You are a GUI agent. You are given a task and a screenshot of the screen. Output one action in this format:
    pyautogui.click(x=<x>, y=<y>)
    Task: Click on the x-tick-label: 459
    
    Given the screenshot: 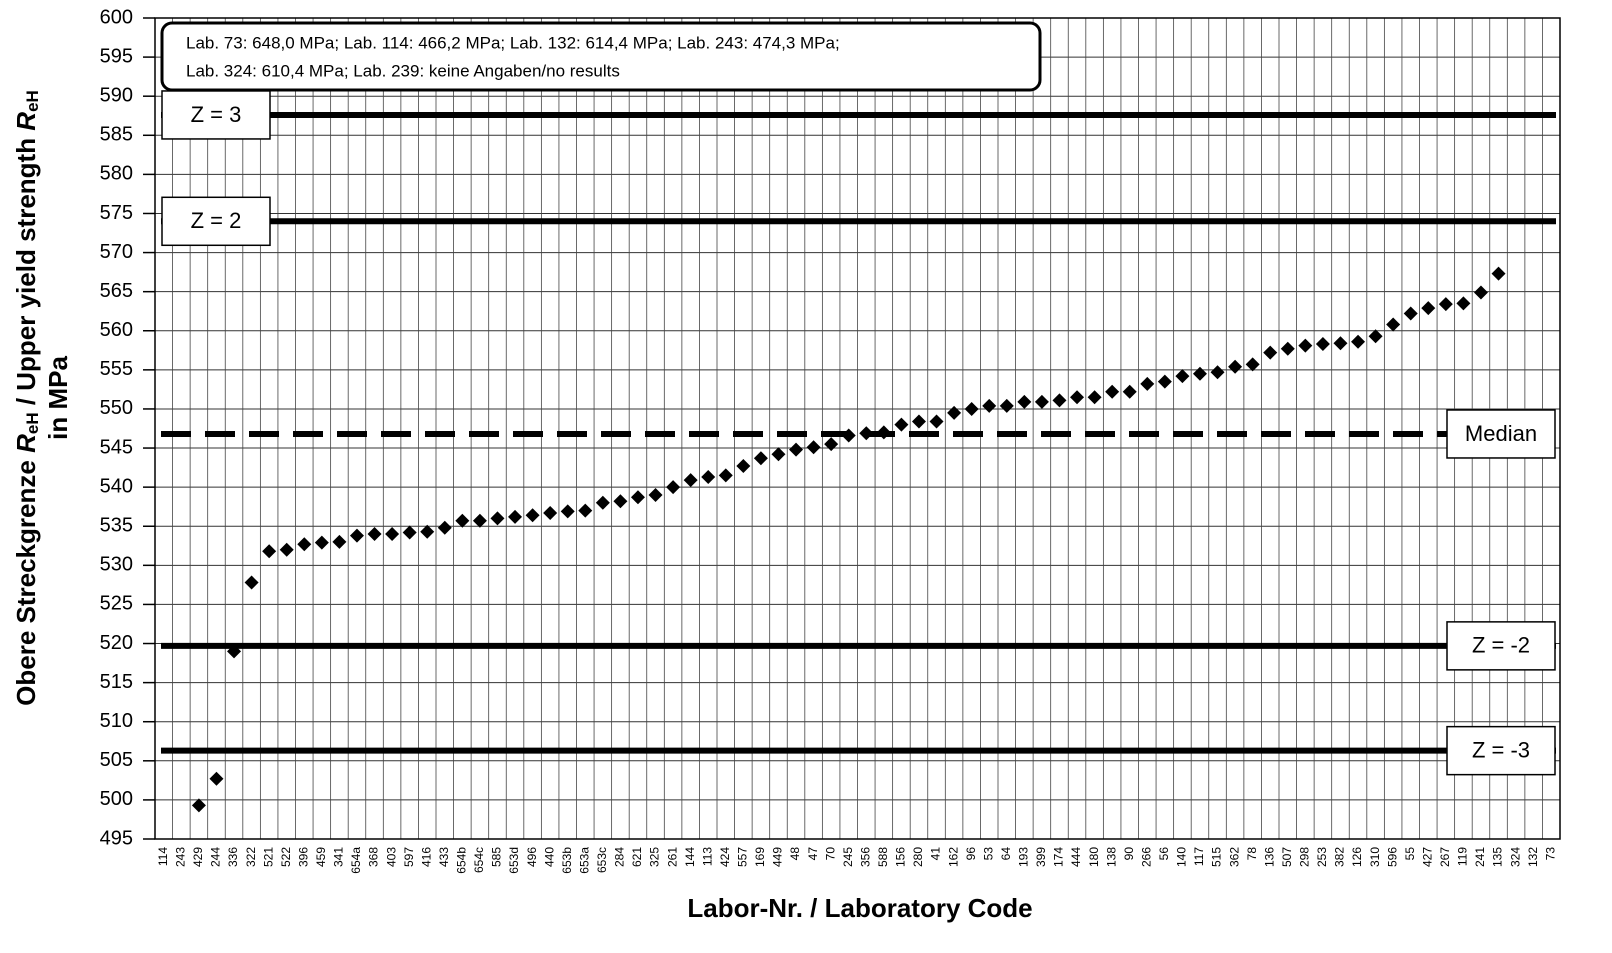 What is the action you would take?
    pyautogui.click(x=321, y=857)
    